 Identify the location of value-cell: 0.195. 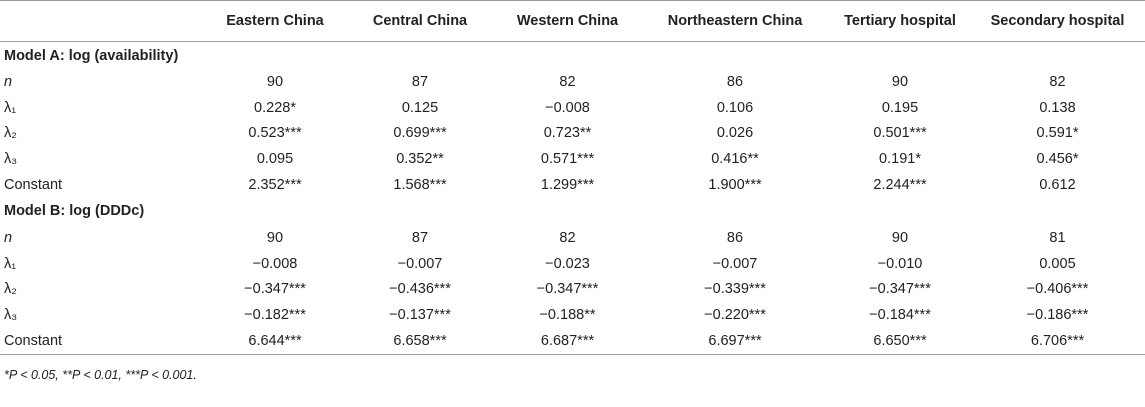
(900, 107).